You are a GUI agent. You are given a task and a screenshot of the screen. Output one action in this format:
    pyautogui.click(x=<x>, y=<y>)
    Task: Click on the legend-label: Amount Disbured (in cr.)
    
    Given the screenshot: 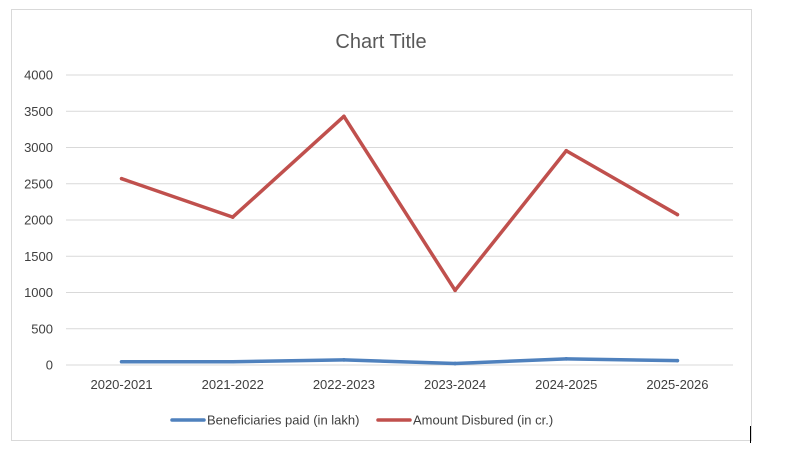 What is the action you would take?
    pyautogui.click(x=483, y=420)
    